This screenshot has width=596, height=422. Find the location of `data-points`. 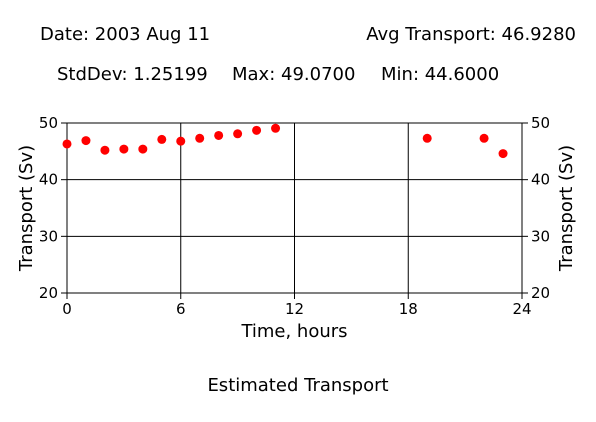

data-points is located at coordinates (285, 141).